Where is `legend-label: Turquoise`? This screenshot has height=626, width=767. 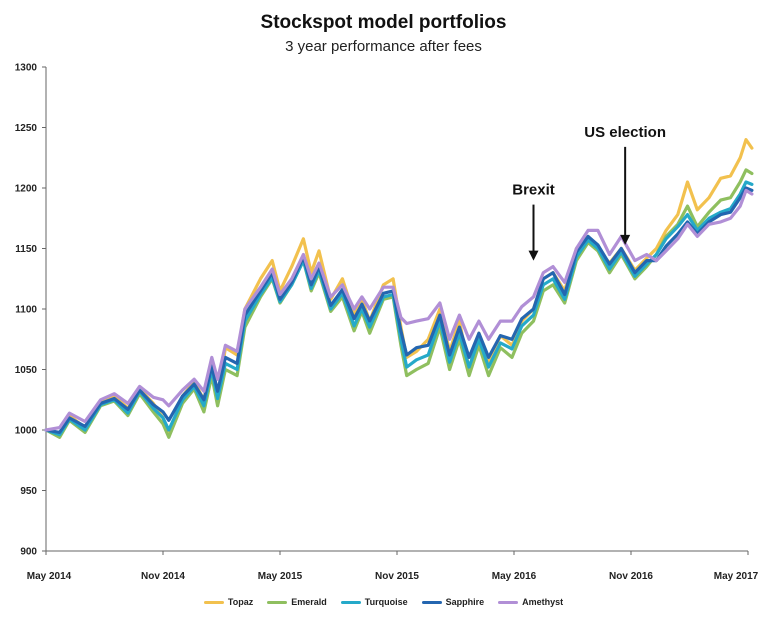
legend-label: Turquoise is located at coordinates (386, 602).